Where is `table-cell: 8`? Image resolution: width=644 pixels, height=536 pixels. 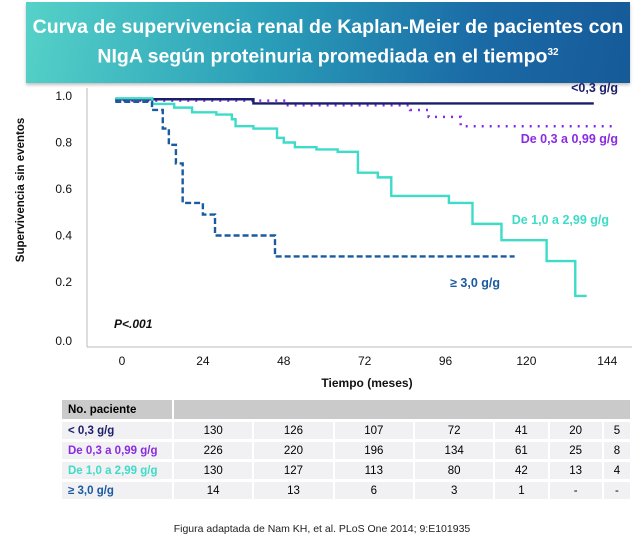 table-cell: 8 is located at coordinates (616, 450).